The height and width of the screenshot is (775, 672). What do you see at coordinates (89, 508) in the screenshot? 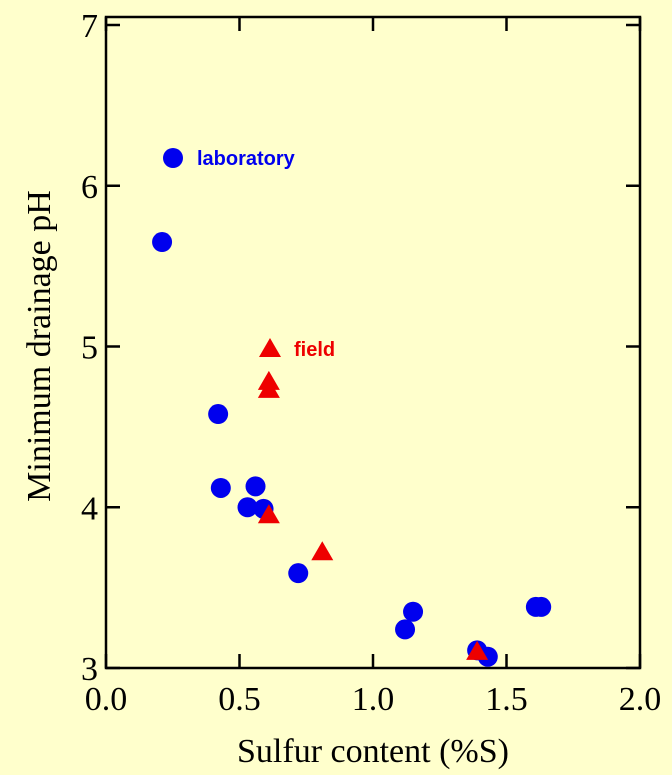
I see `y-tick-label: 4` at bounding box center [89, 508].